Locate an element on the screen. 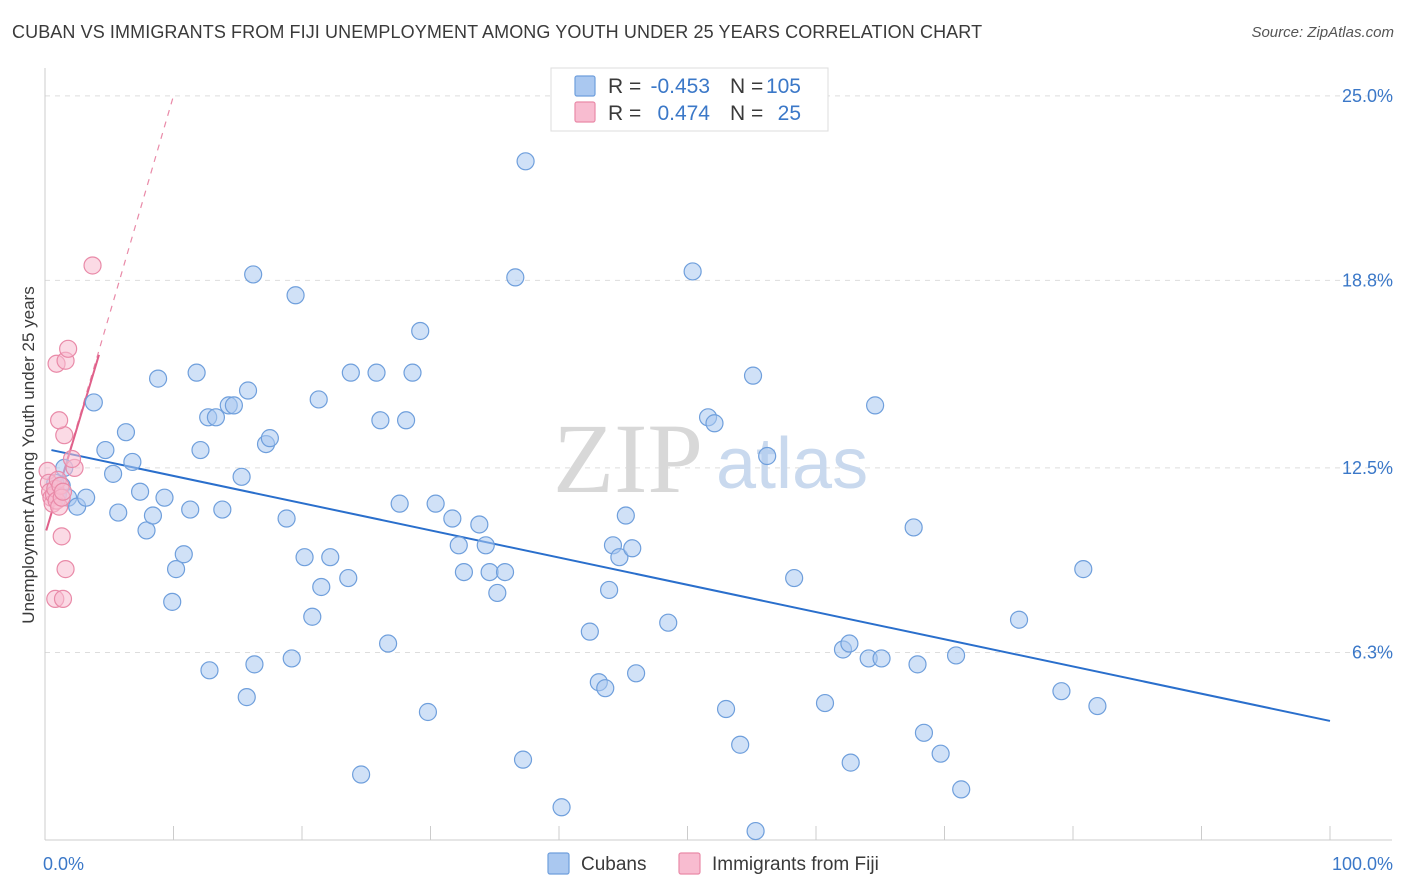  legend-n-label-1: N = is located at coordinates (746, 86).